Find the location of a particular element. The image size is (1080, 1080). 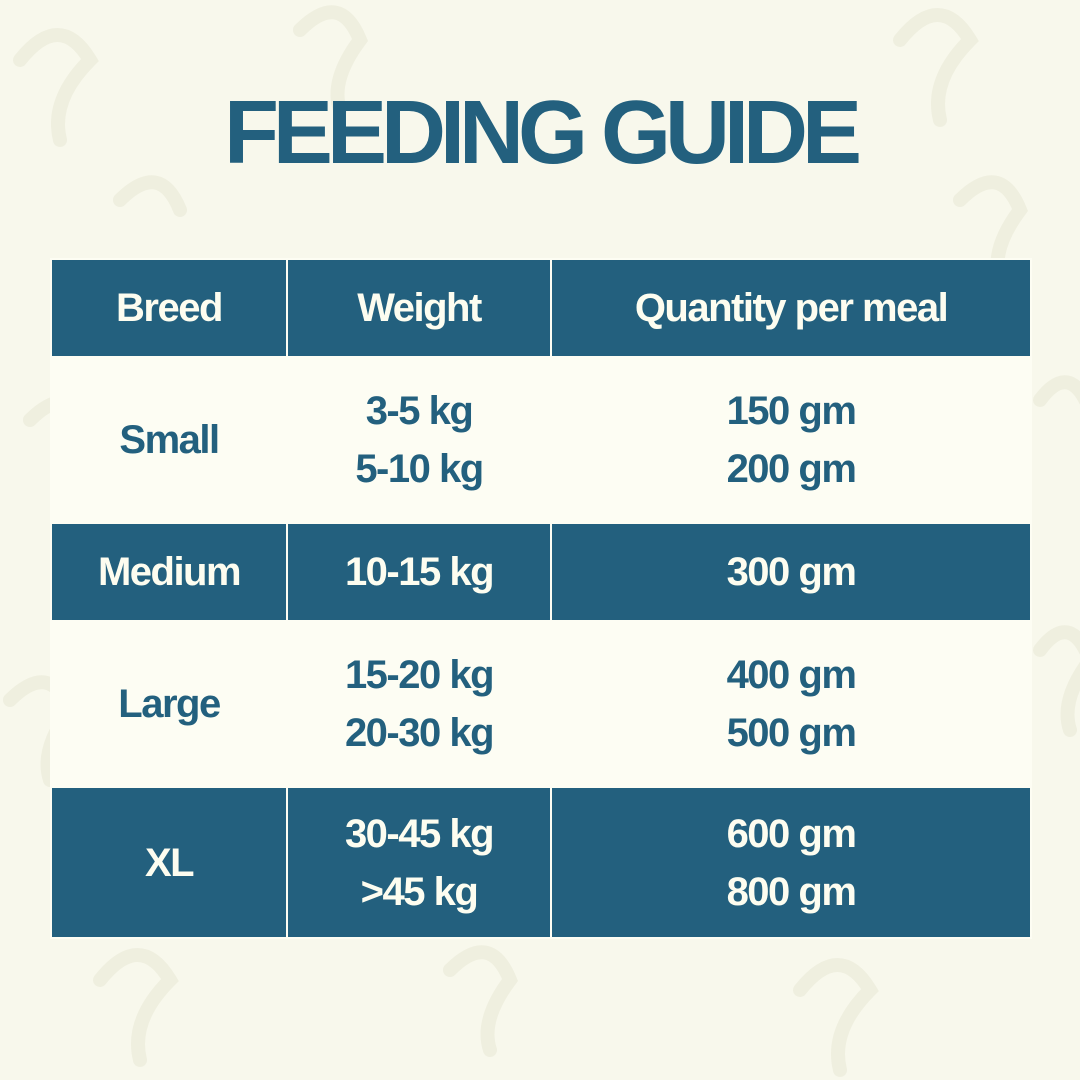

weight-value: 10-15 kg is located at coordinates (419, 572).